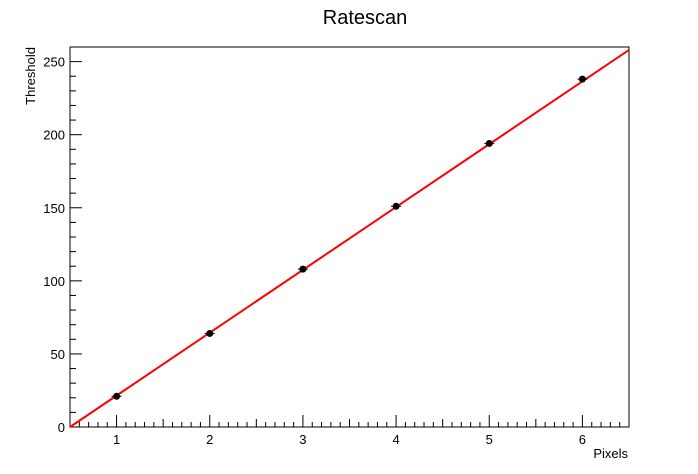  I want to click on x-tick-label: 1, so click(116, 439).